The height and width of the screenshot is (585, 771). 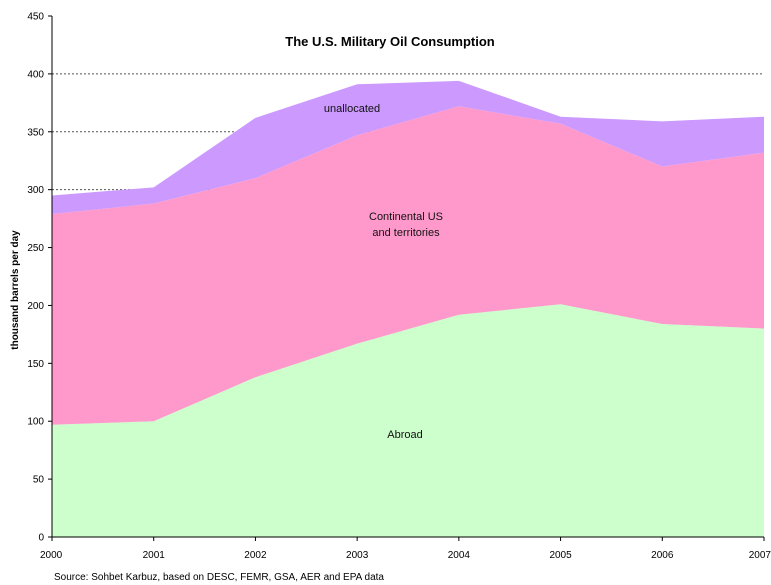 I want to click on x-tick-label: 2002, so click(x=255, y=555).